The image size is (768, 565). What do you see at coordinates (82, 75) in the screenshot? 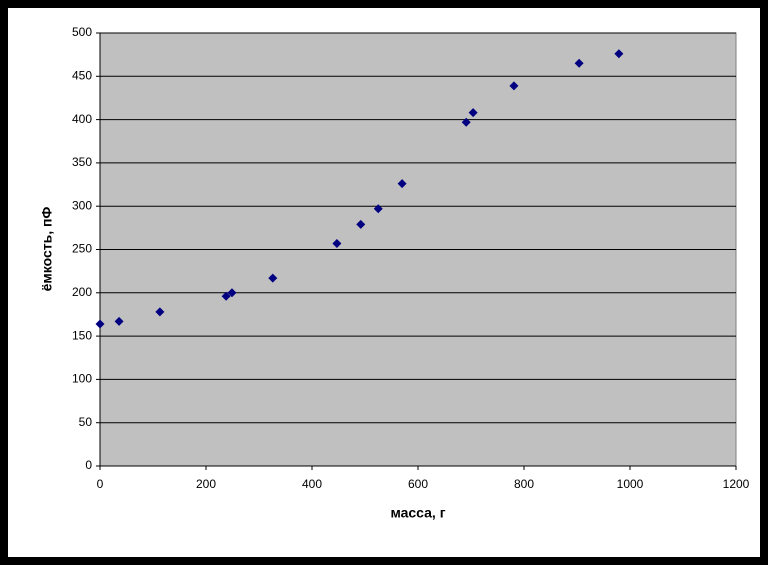
I see `y-tick-label: 450` at bounding box center [82, 75].